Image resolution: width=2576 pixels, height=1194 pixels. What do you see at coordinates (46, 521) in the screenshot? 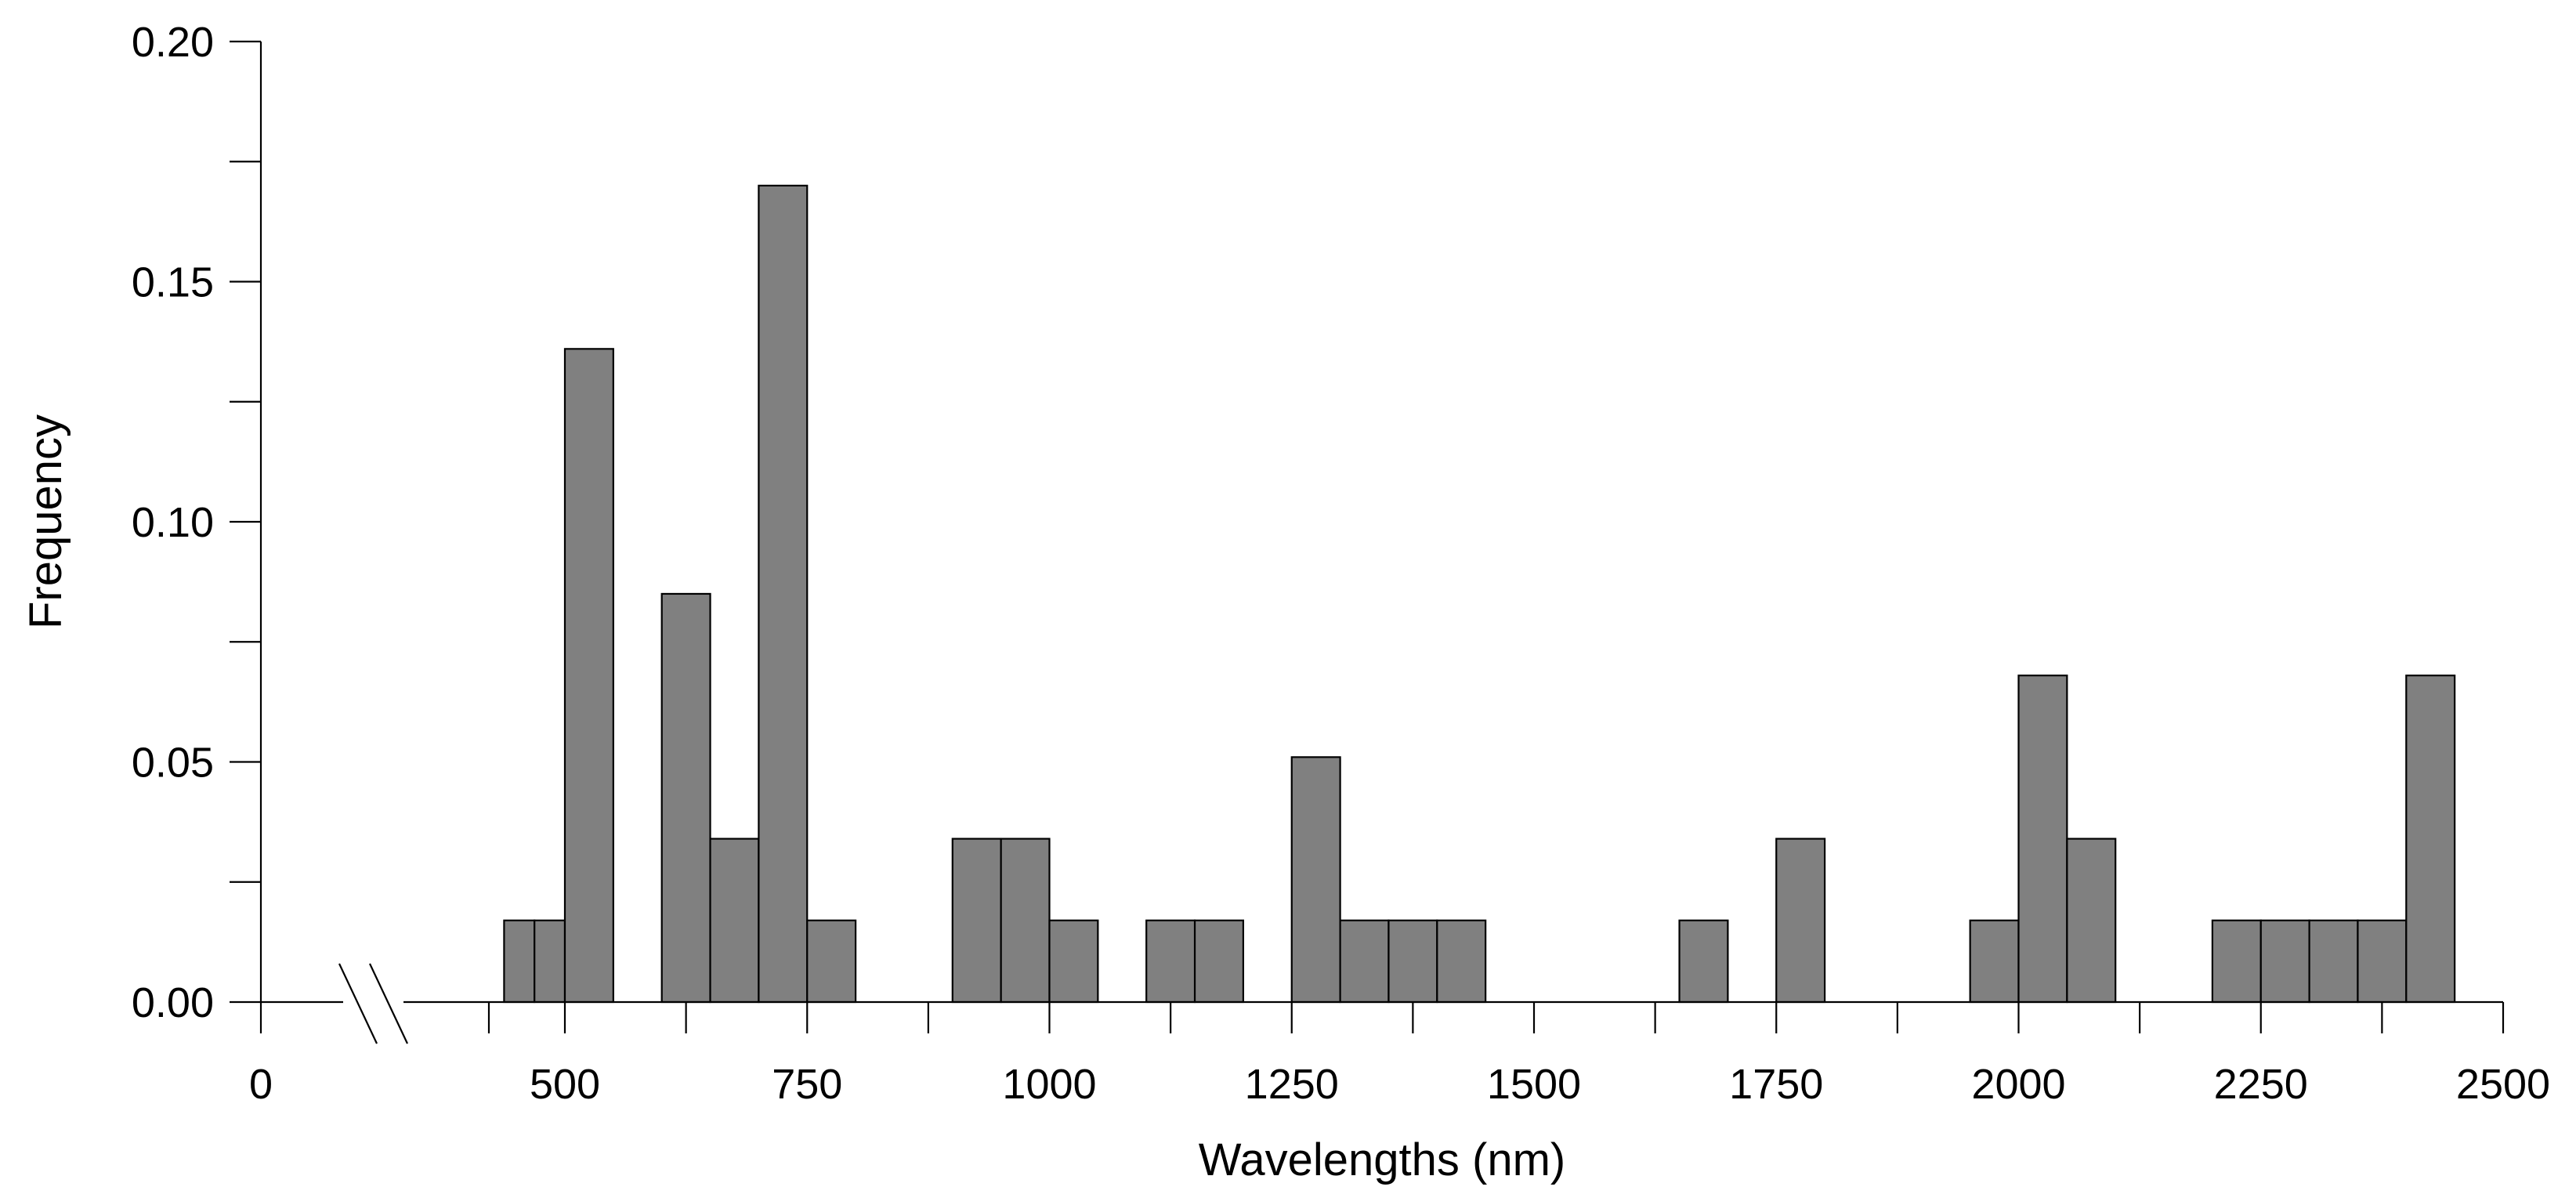
I see `y-axis-title: Frequency` at bounding box center [46, 521].